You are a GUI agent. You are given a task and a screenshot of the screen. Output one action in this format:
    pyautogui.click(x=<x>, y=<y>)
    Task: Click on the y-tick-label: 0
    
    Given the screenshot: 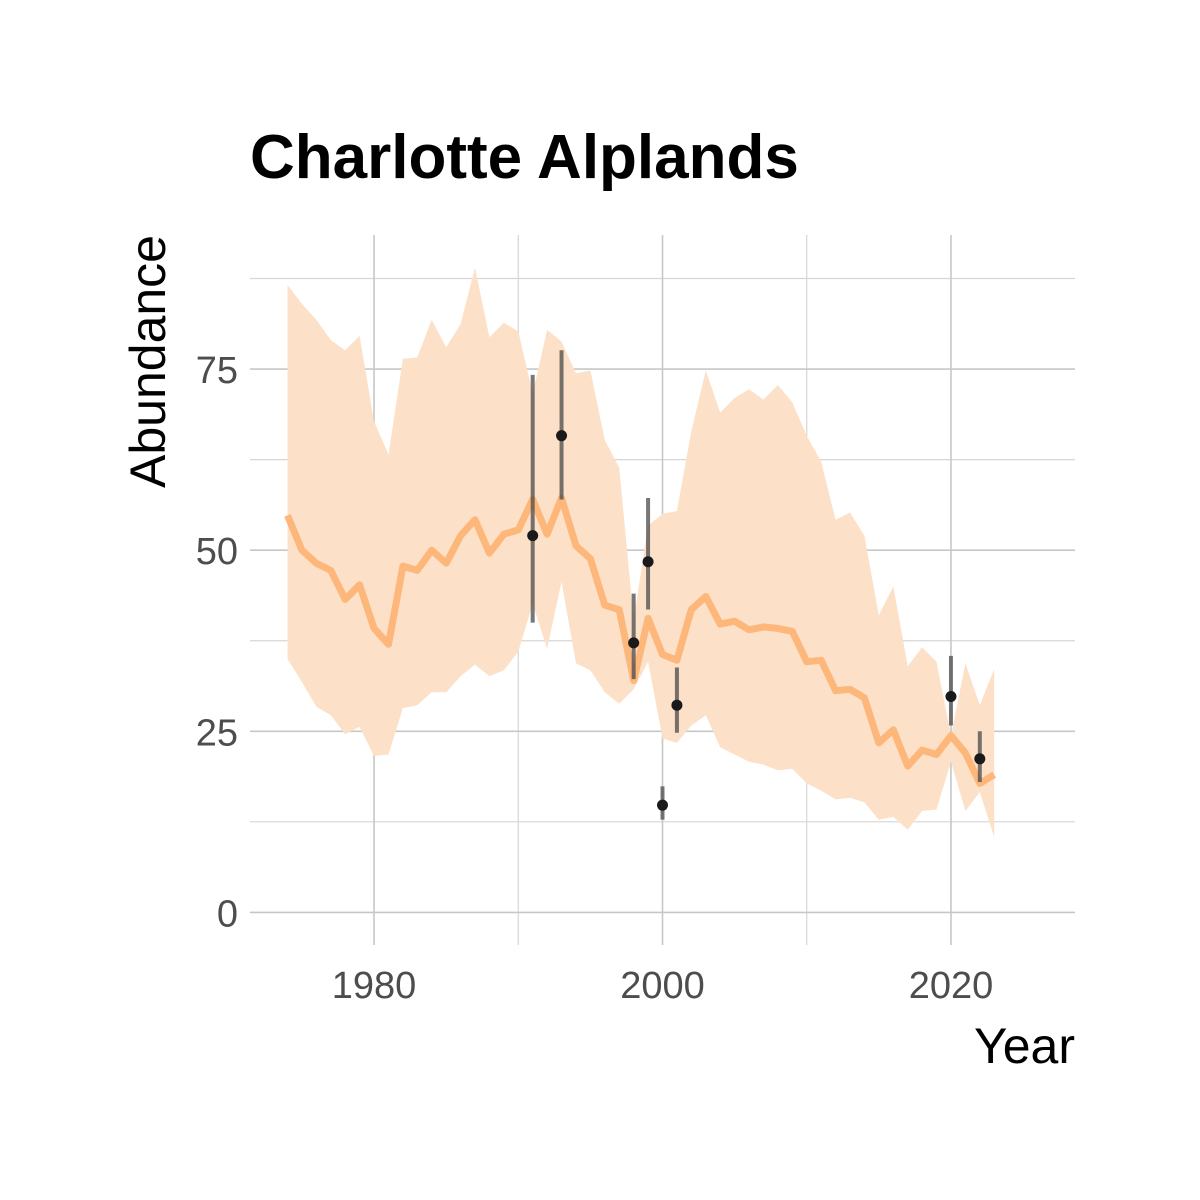 What is the action you would take?
    pyautogui.click(x=227, y=914)
    